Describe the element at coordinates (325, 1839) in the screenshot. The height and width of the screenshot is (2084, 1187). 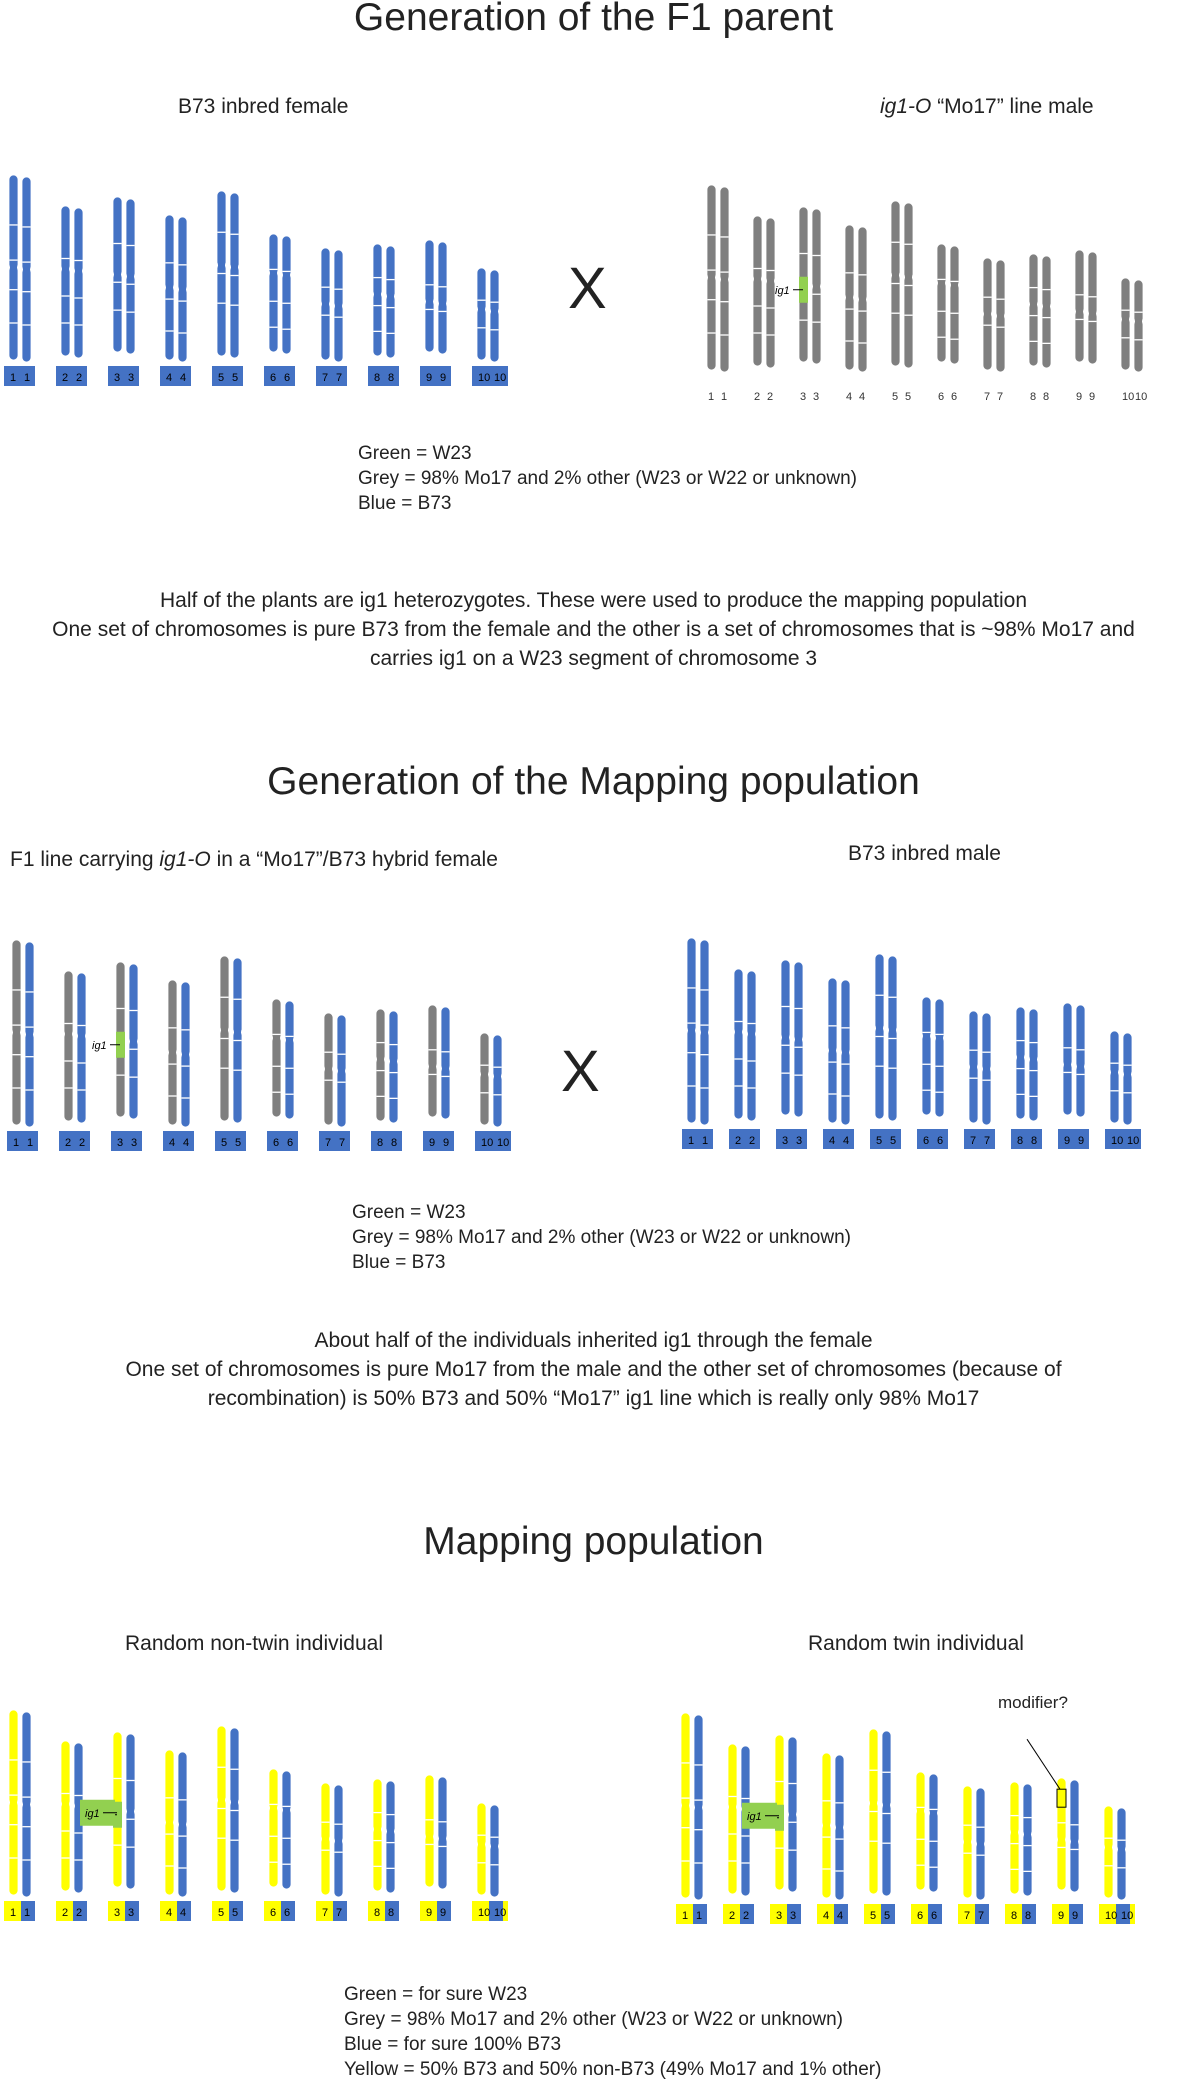
I see `chromosome-7-a` at that location.